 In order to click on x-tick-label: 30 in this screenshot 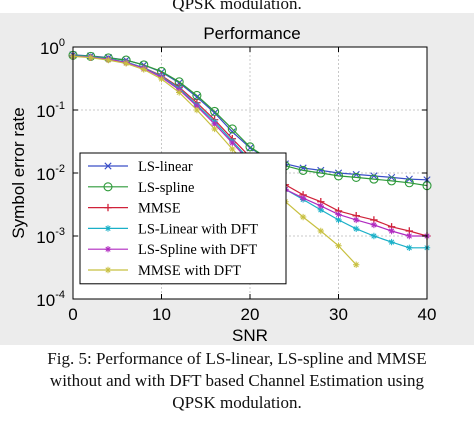, I will do `click(338, 314)`.